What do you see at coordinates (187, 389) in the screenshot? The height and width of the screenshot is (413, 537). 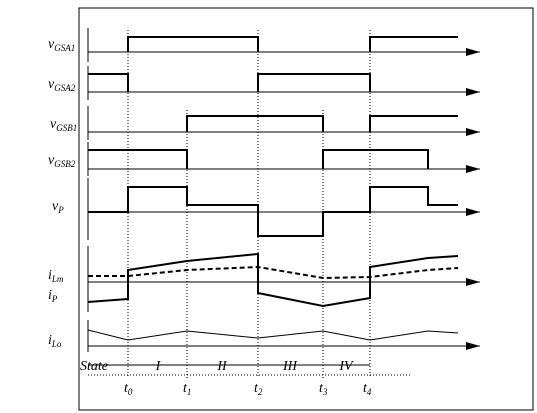 I see `time-label: t1` at bounding box center [187, 389].